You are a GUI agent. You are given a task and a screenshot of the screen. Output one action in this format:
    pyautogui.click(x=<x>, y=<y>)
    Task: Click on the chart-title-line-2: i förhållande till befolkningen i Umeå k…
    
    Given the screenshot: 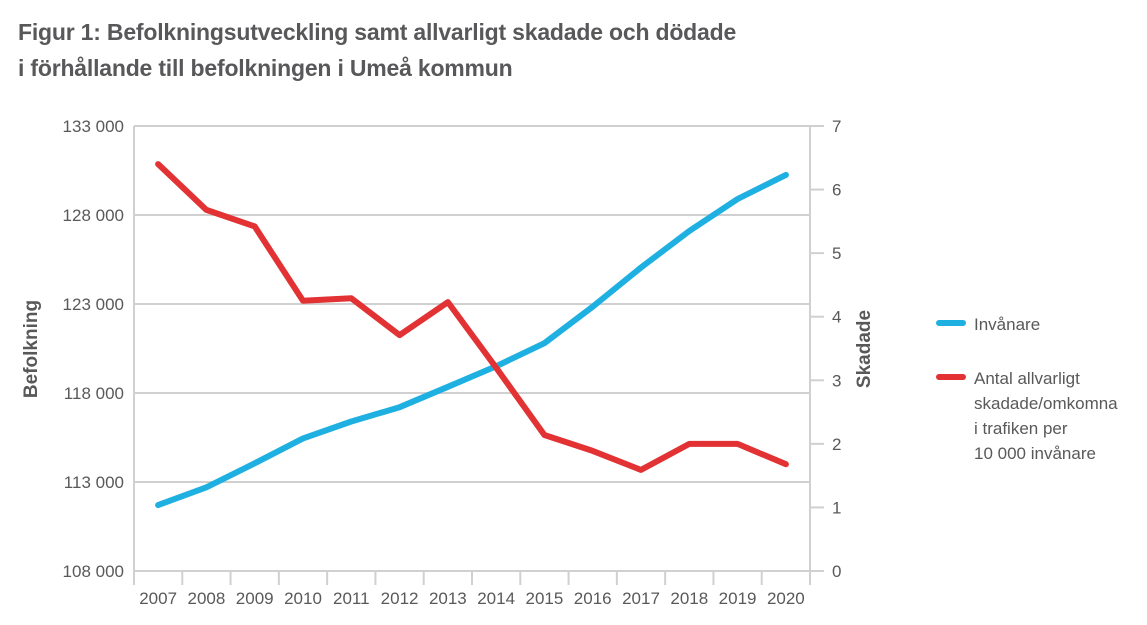 What is the action you would take?
    pyautogui.click(x=265, y=68)
    